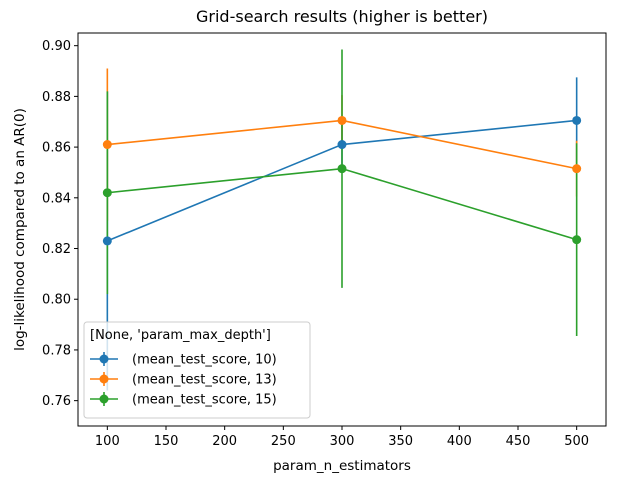 Image resolution: width=624 pixels, height=481 pixels. Describe the element at coordinates (56, 300) in the screenshot. I see `y-tick-label: 0.80` at that location.